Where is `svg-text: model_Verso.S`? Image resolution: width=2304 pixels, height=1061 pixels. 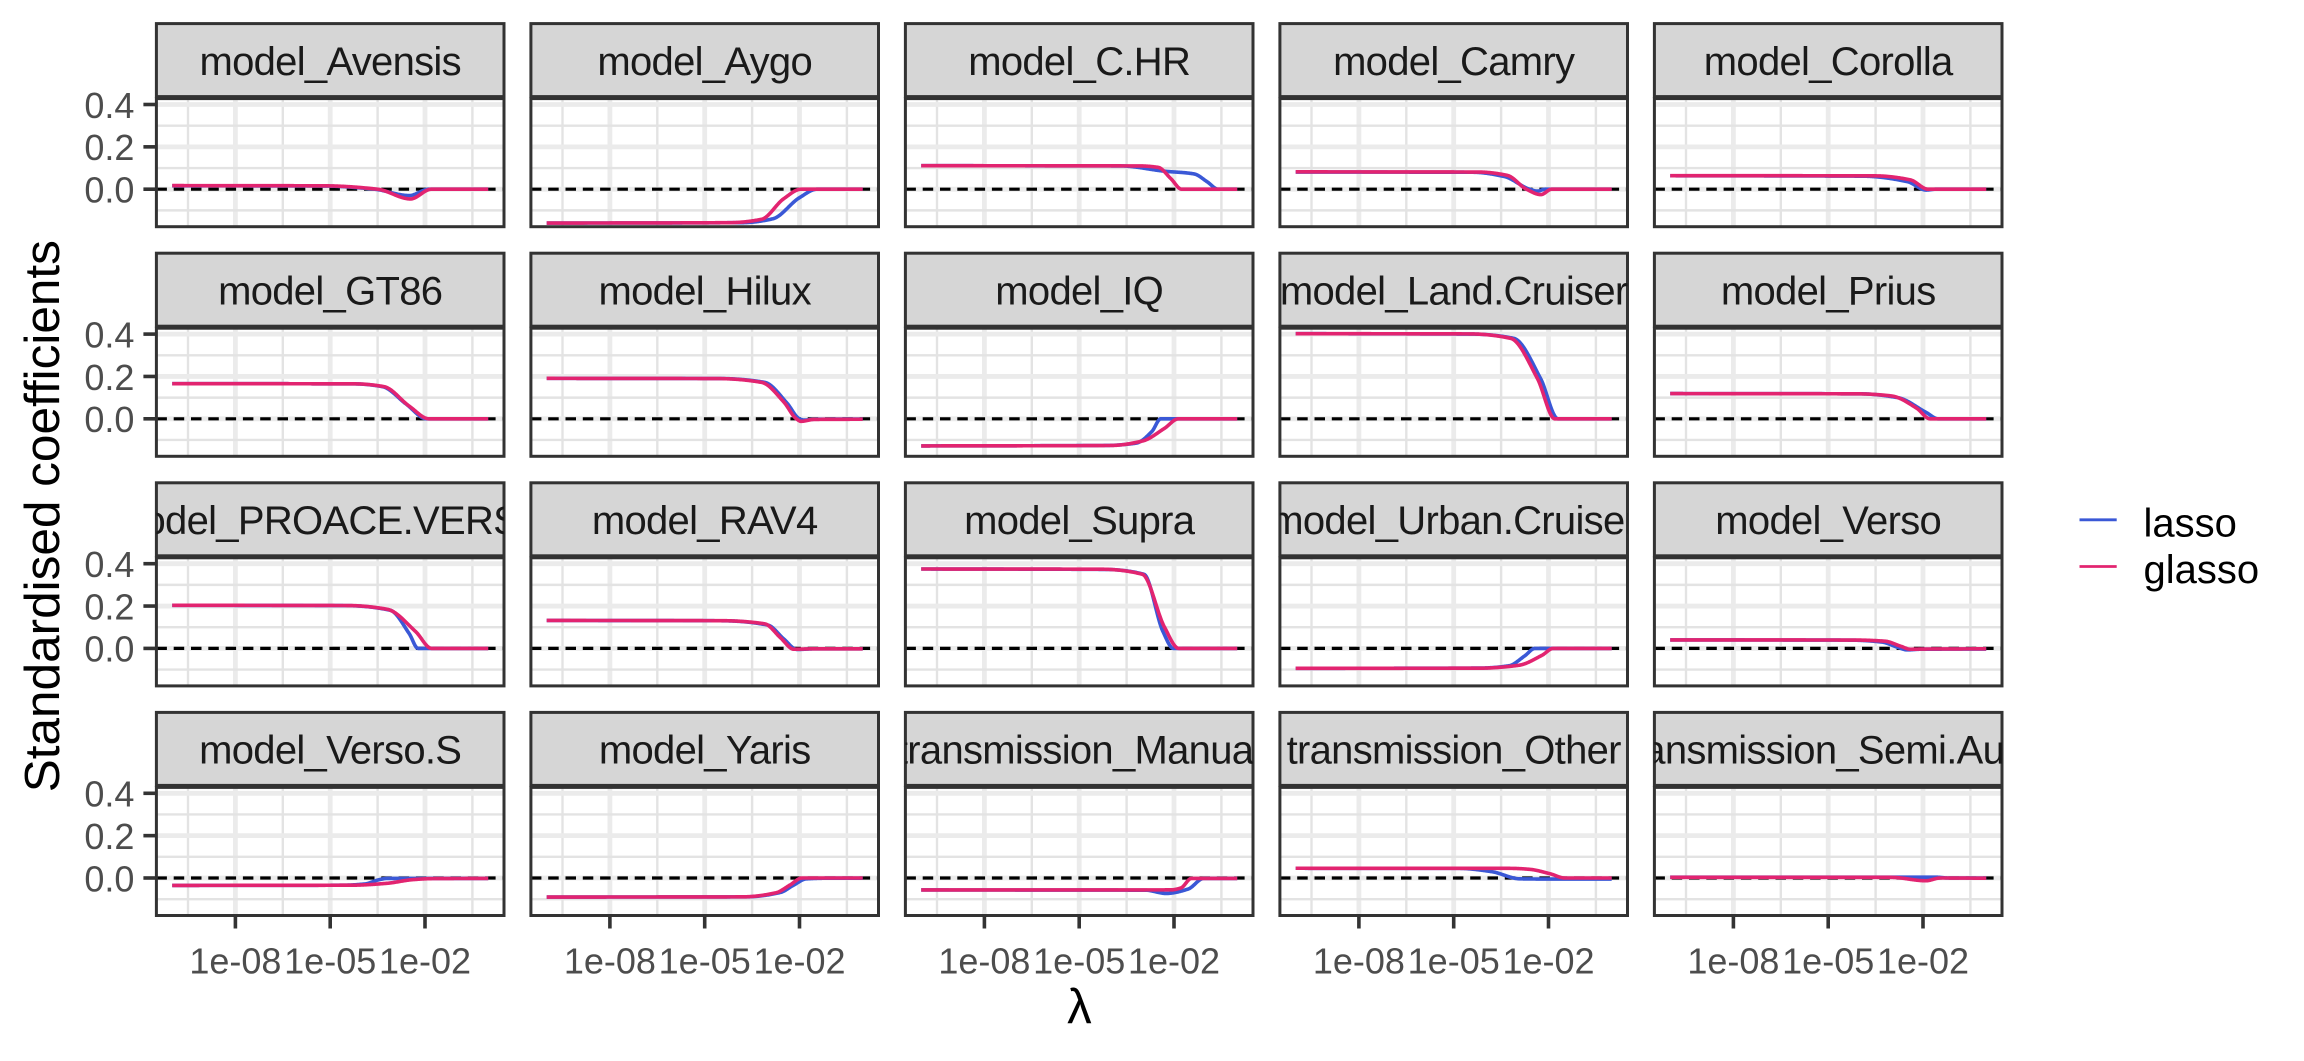 svg-text: model_Verso.S is located at coordinates (330, 751).